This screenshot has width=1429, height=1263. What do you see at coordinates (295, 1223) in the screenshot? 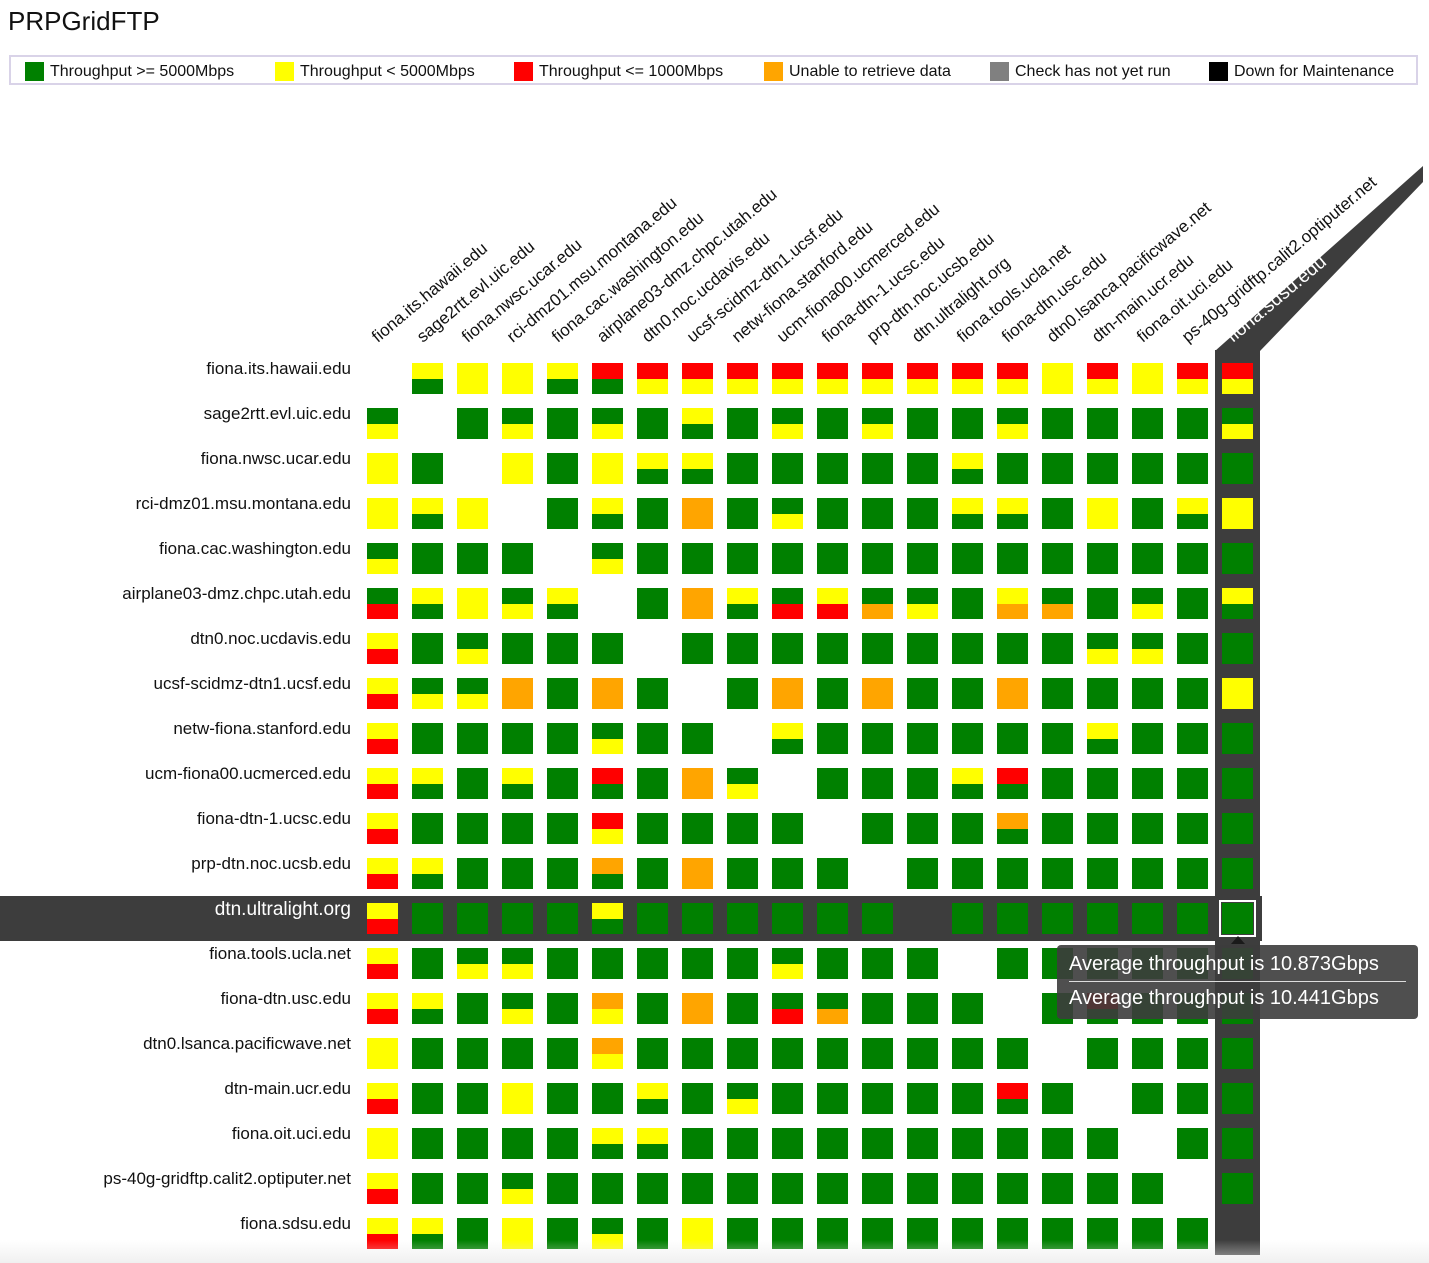
I see `row-label: fiona.sdsu.edu` at bounding box center [295, 1223].